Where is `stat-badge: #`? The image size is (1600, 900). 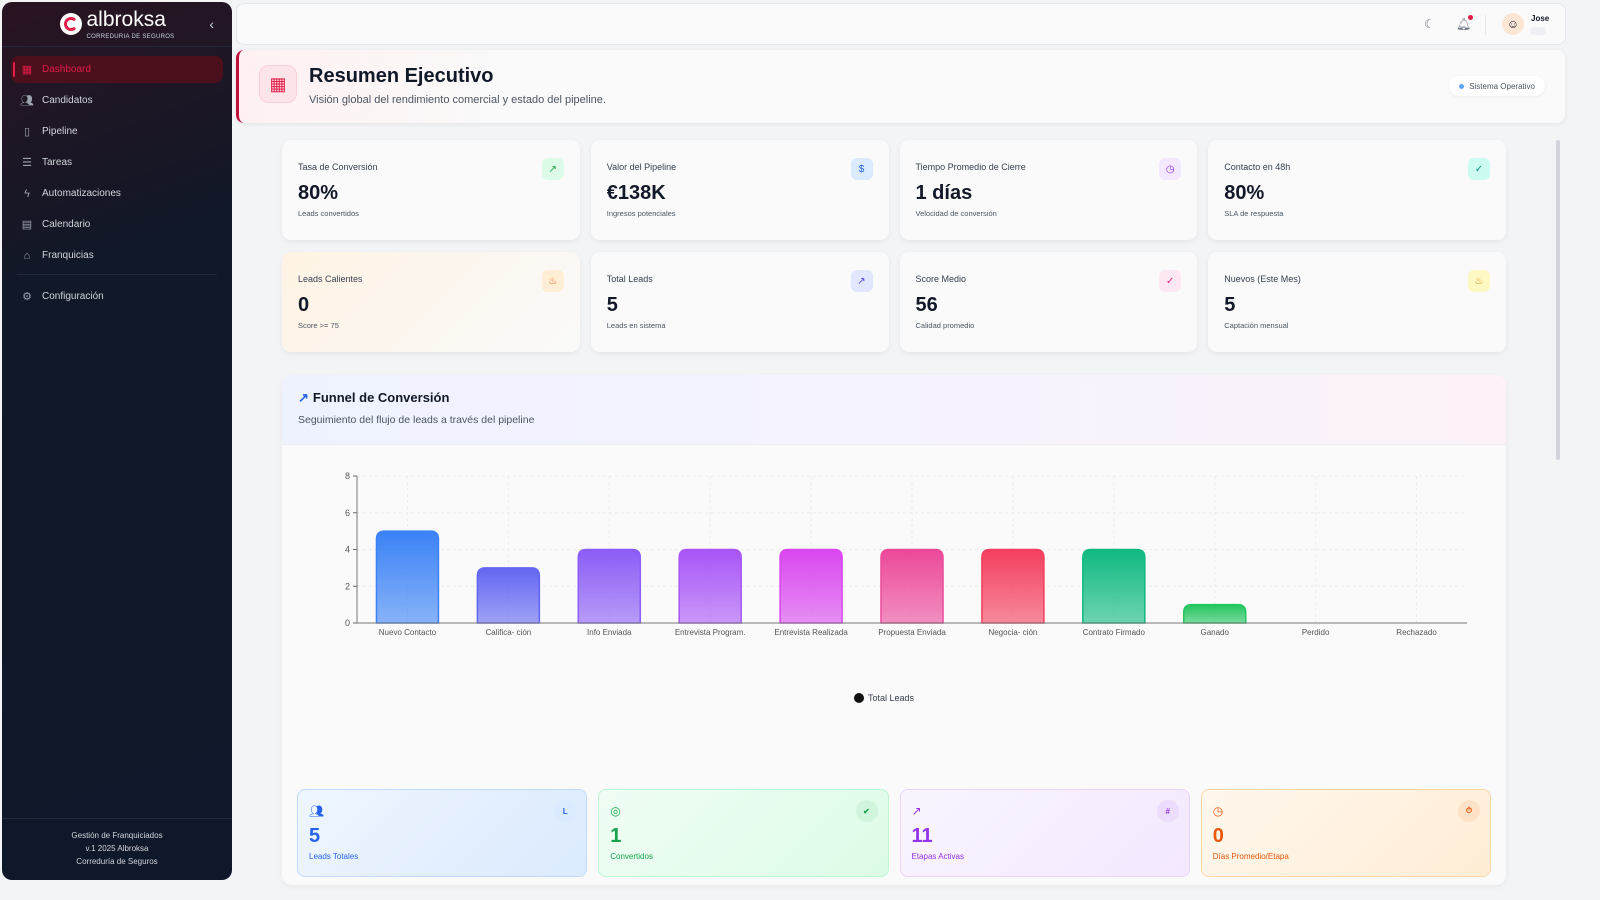
stat-badge: # is located at coordinates (1167, 811).